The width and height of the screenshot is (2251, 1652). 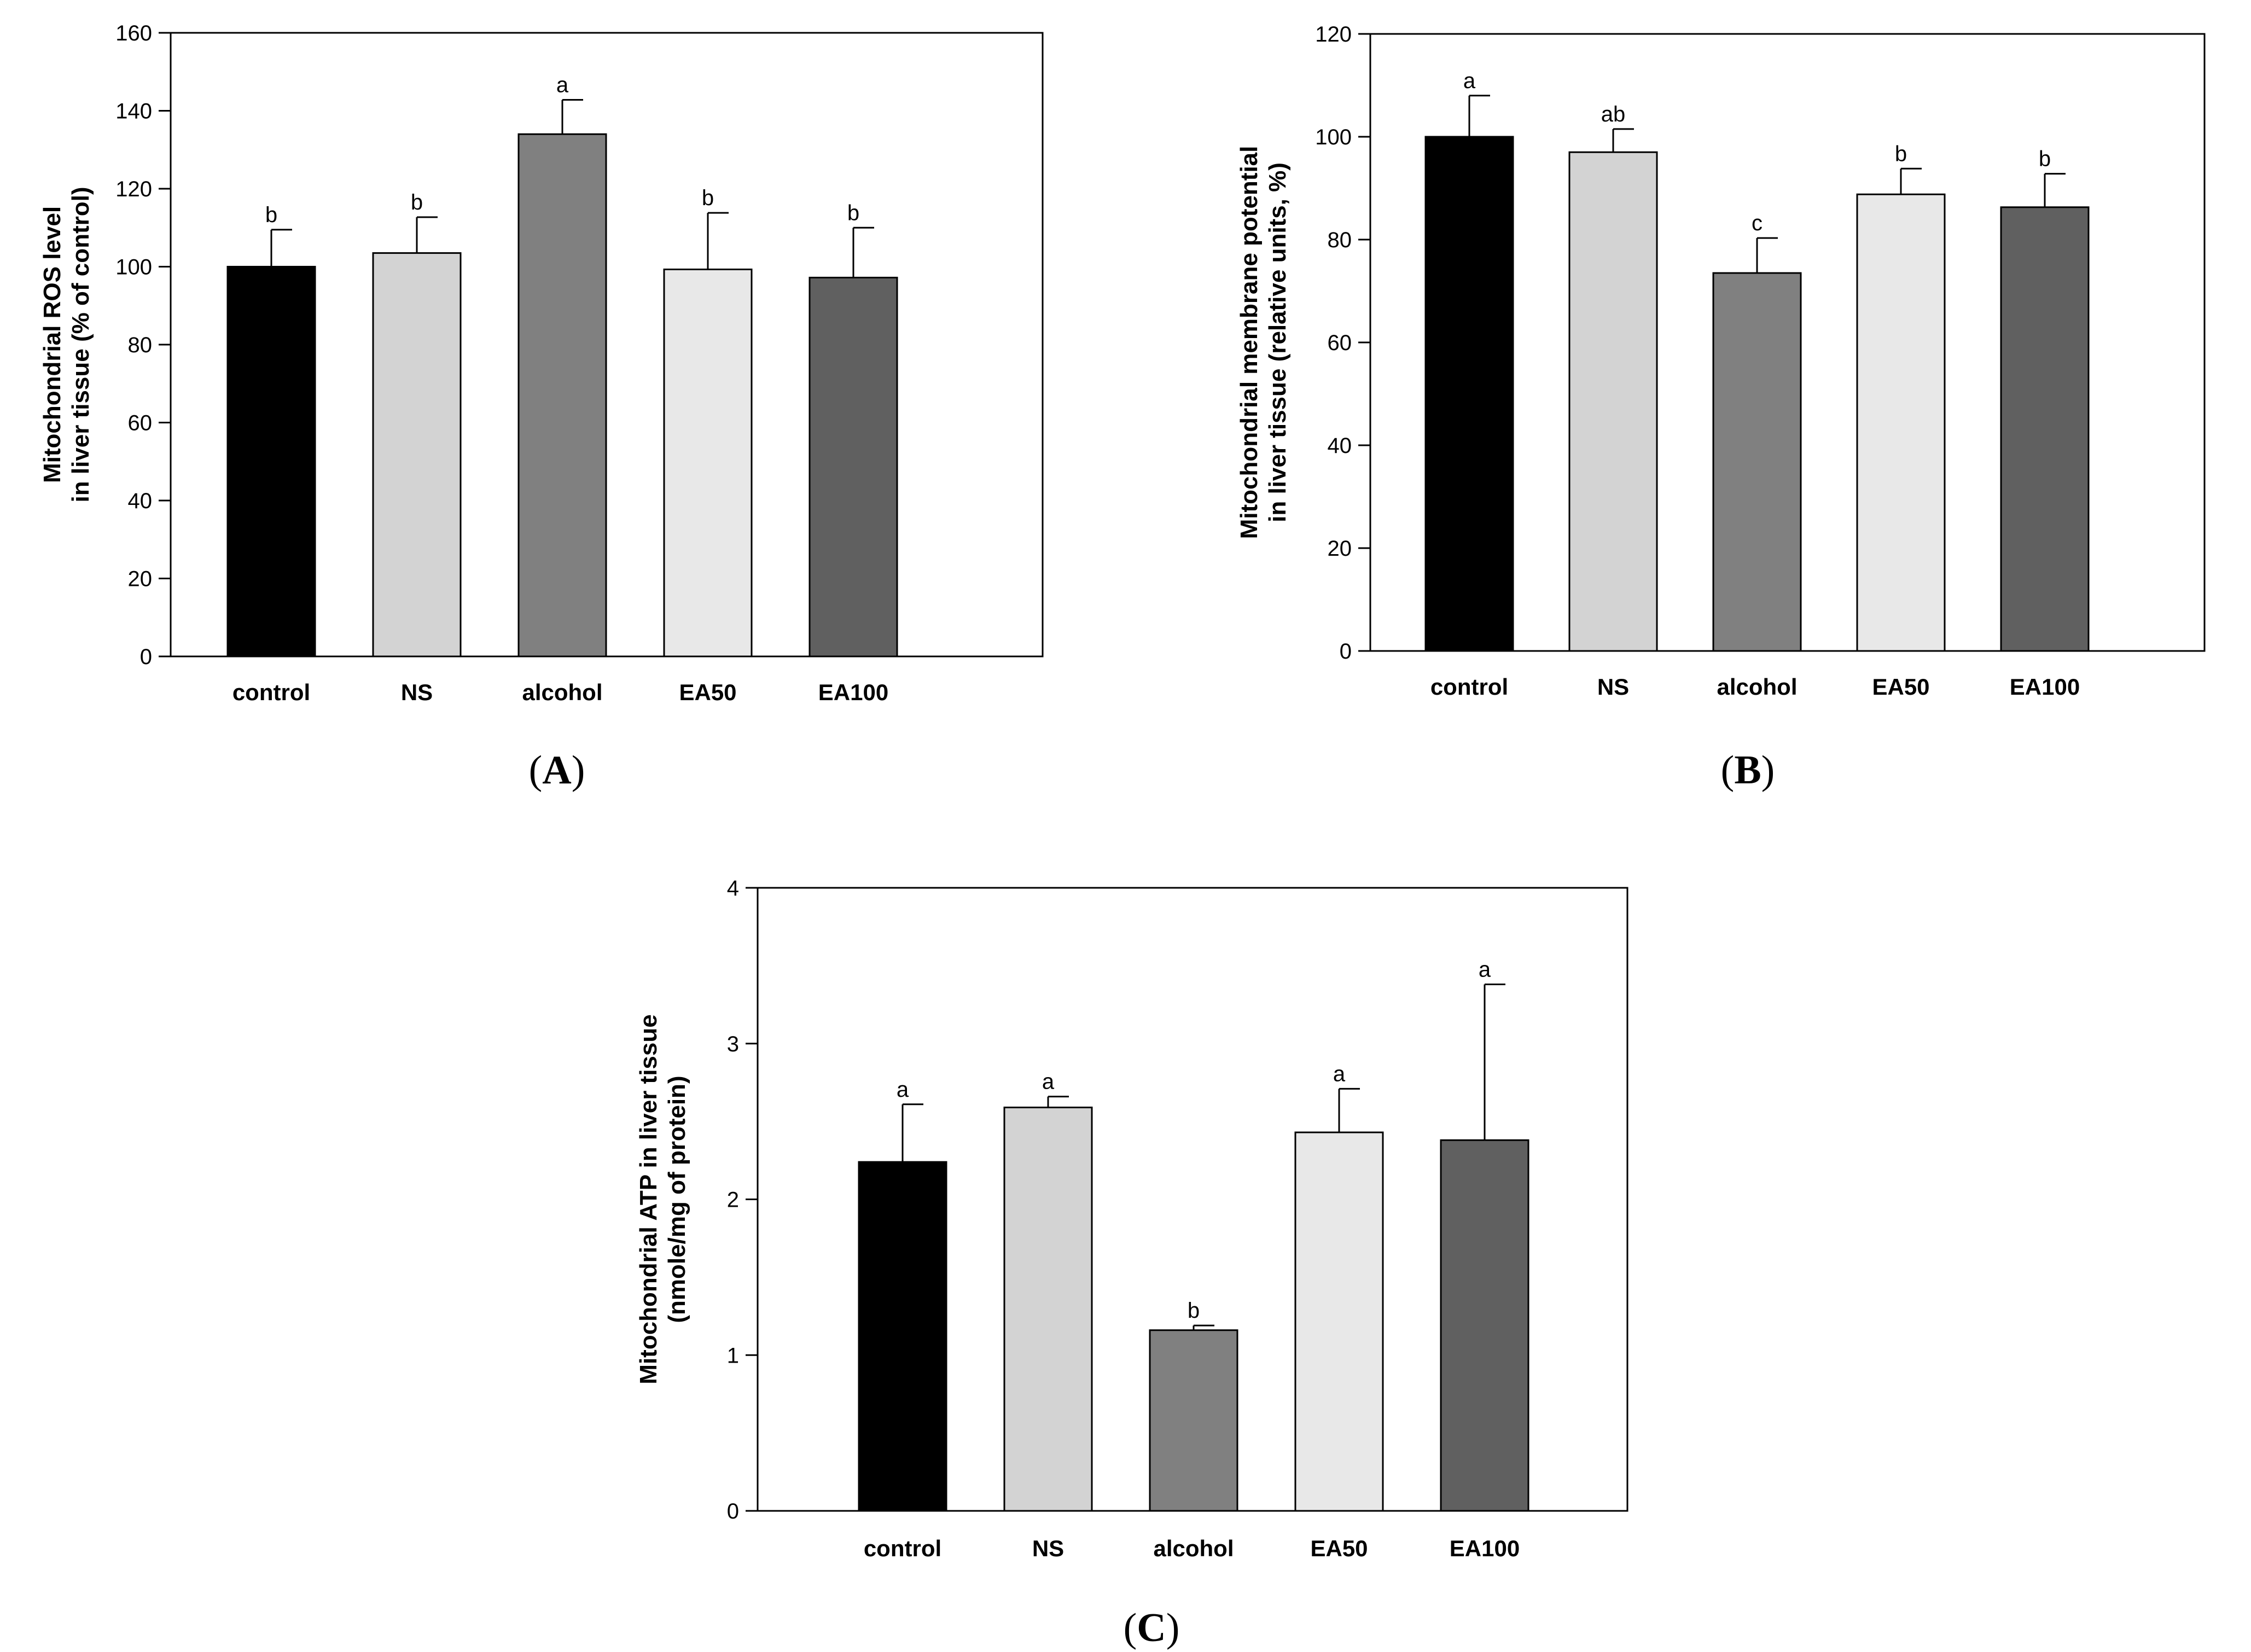 I want to click on panel-label: (A), so click(x=557, y=770).